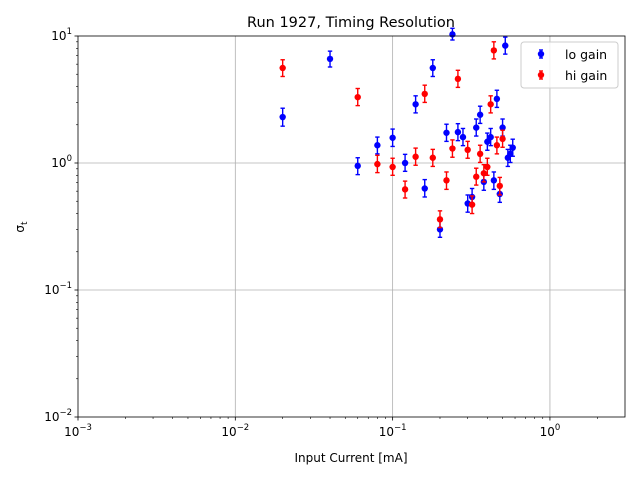 The height and width of the screenshot is (480, 640). I want to click on y-tick-label: 10⁰, so click(61, 162).